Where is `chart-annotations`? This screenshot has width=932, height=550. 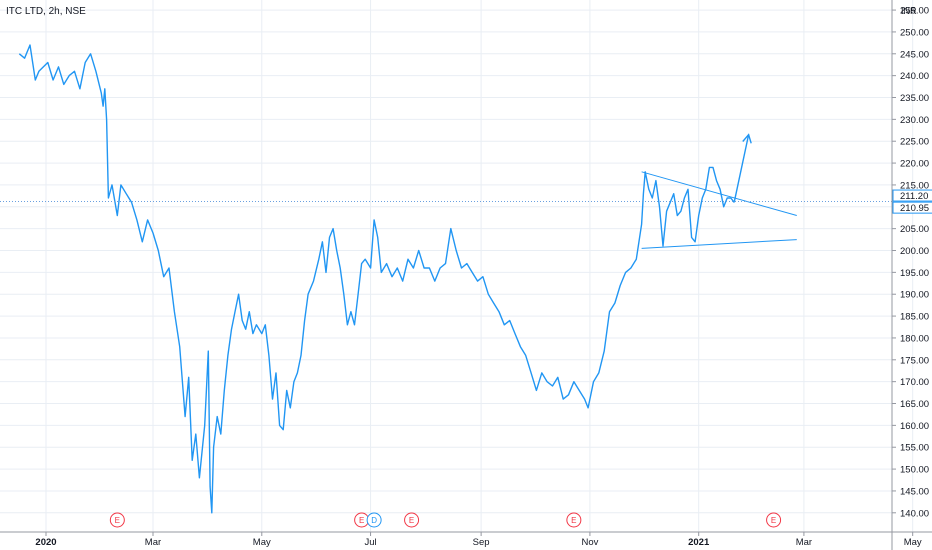
chart-annotations is located at coordinates (719, 191).